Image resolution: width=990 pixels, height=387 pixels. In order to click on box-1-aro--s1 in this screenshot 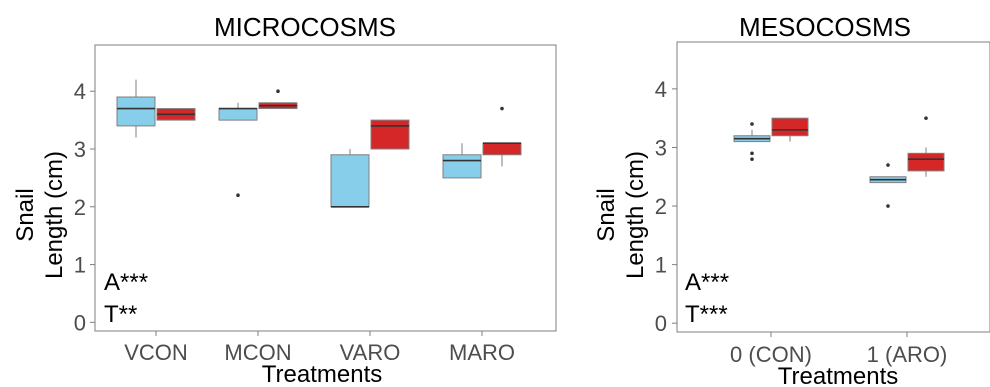, I will do `click(926, 146)`.